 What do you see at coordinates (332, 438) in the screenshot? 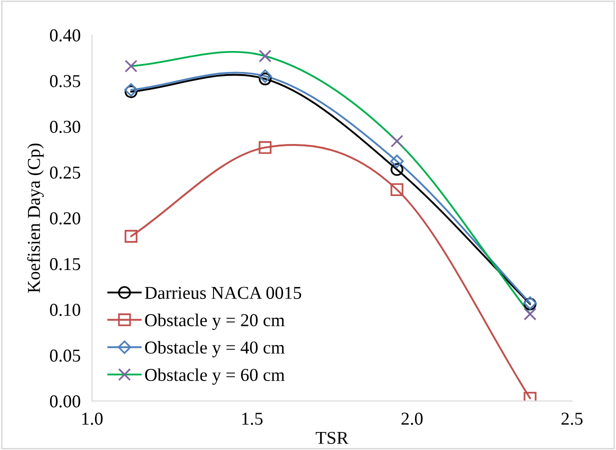
I see `x-axis-title: TSR` at bounding box center [332, 438].